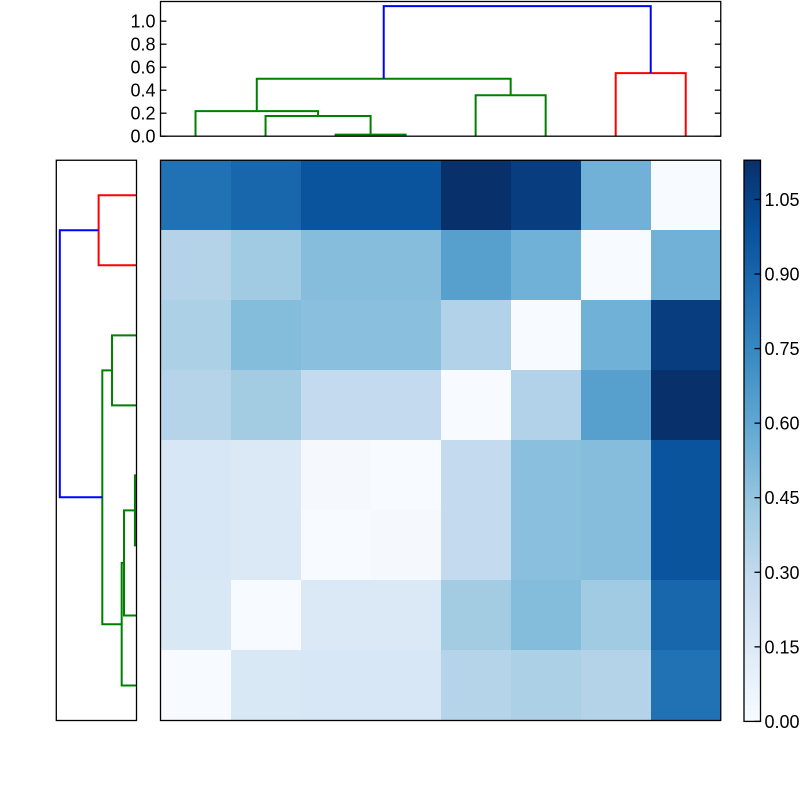 This screenshot has width=800, height=805. I want to click on svg-text: 0.00, so click(782, 722).